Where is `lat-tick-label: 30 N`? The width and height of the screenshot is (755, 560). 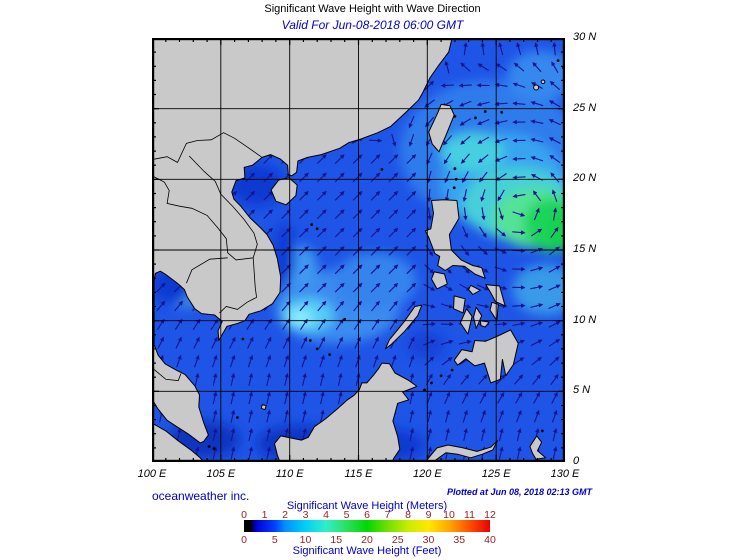 lat-tick-label: 30 N is located at coordinates (585, 37).